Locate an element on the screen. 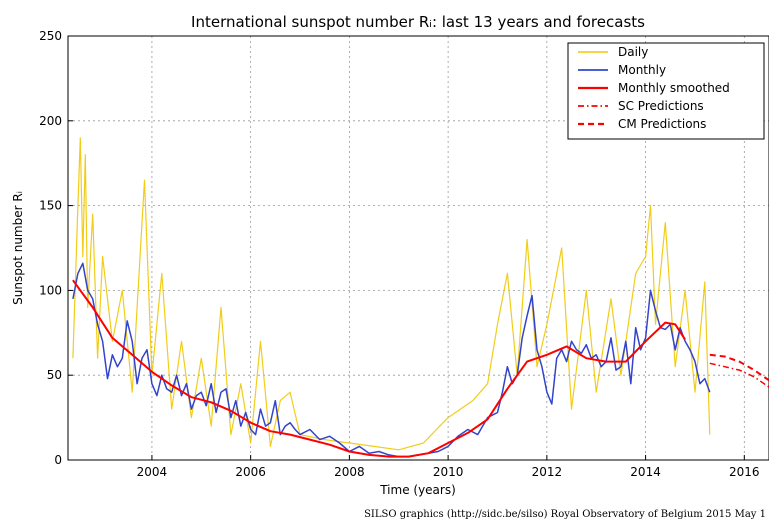 Image resolution: width=769 pixels, height=525 pixels. legend-label: CM Predictions is located at coordinates (662, 124).